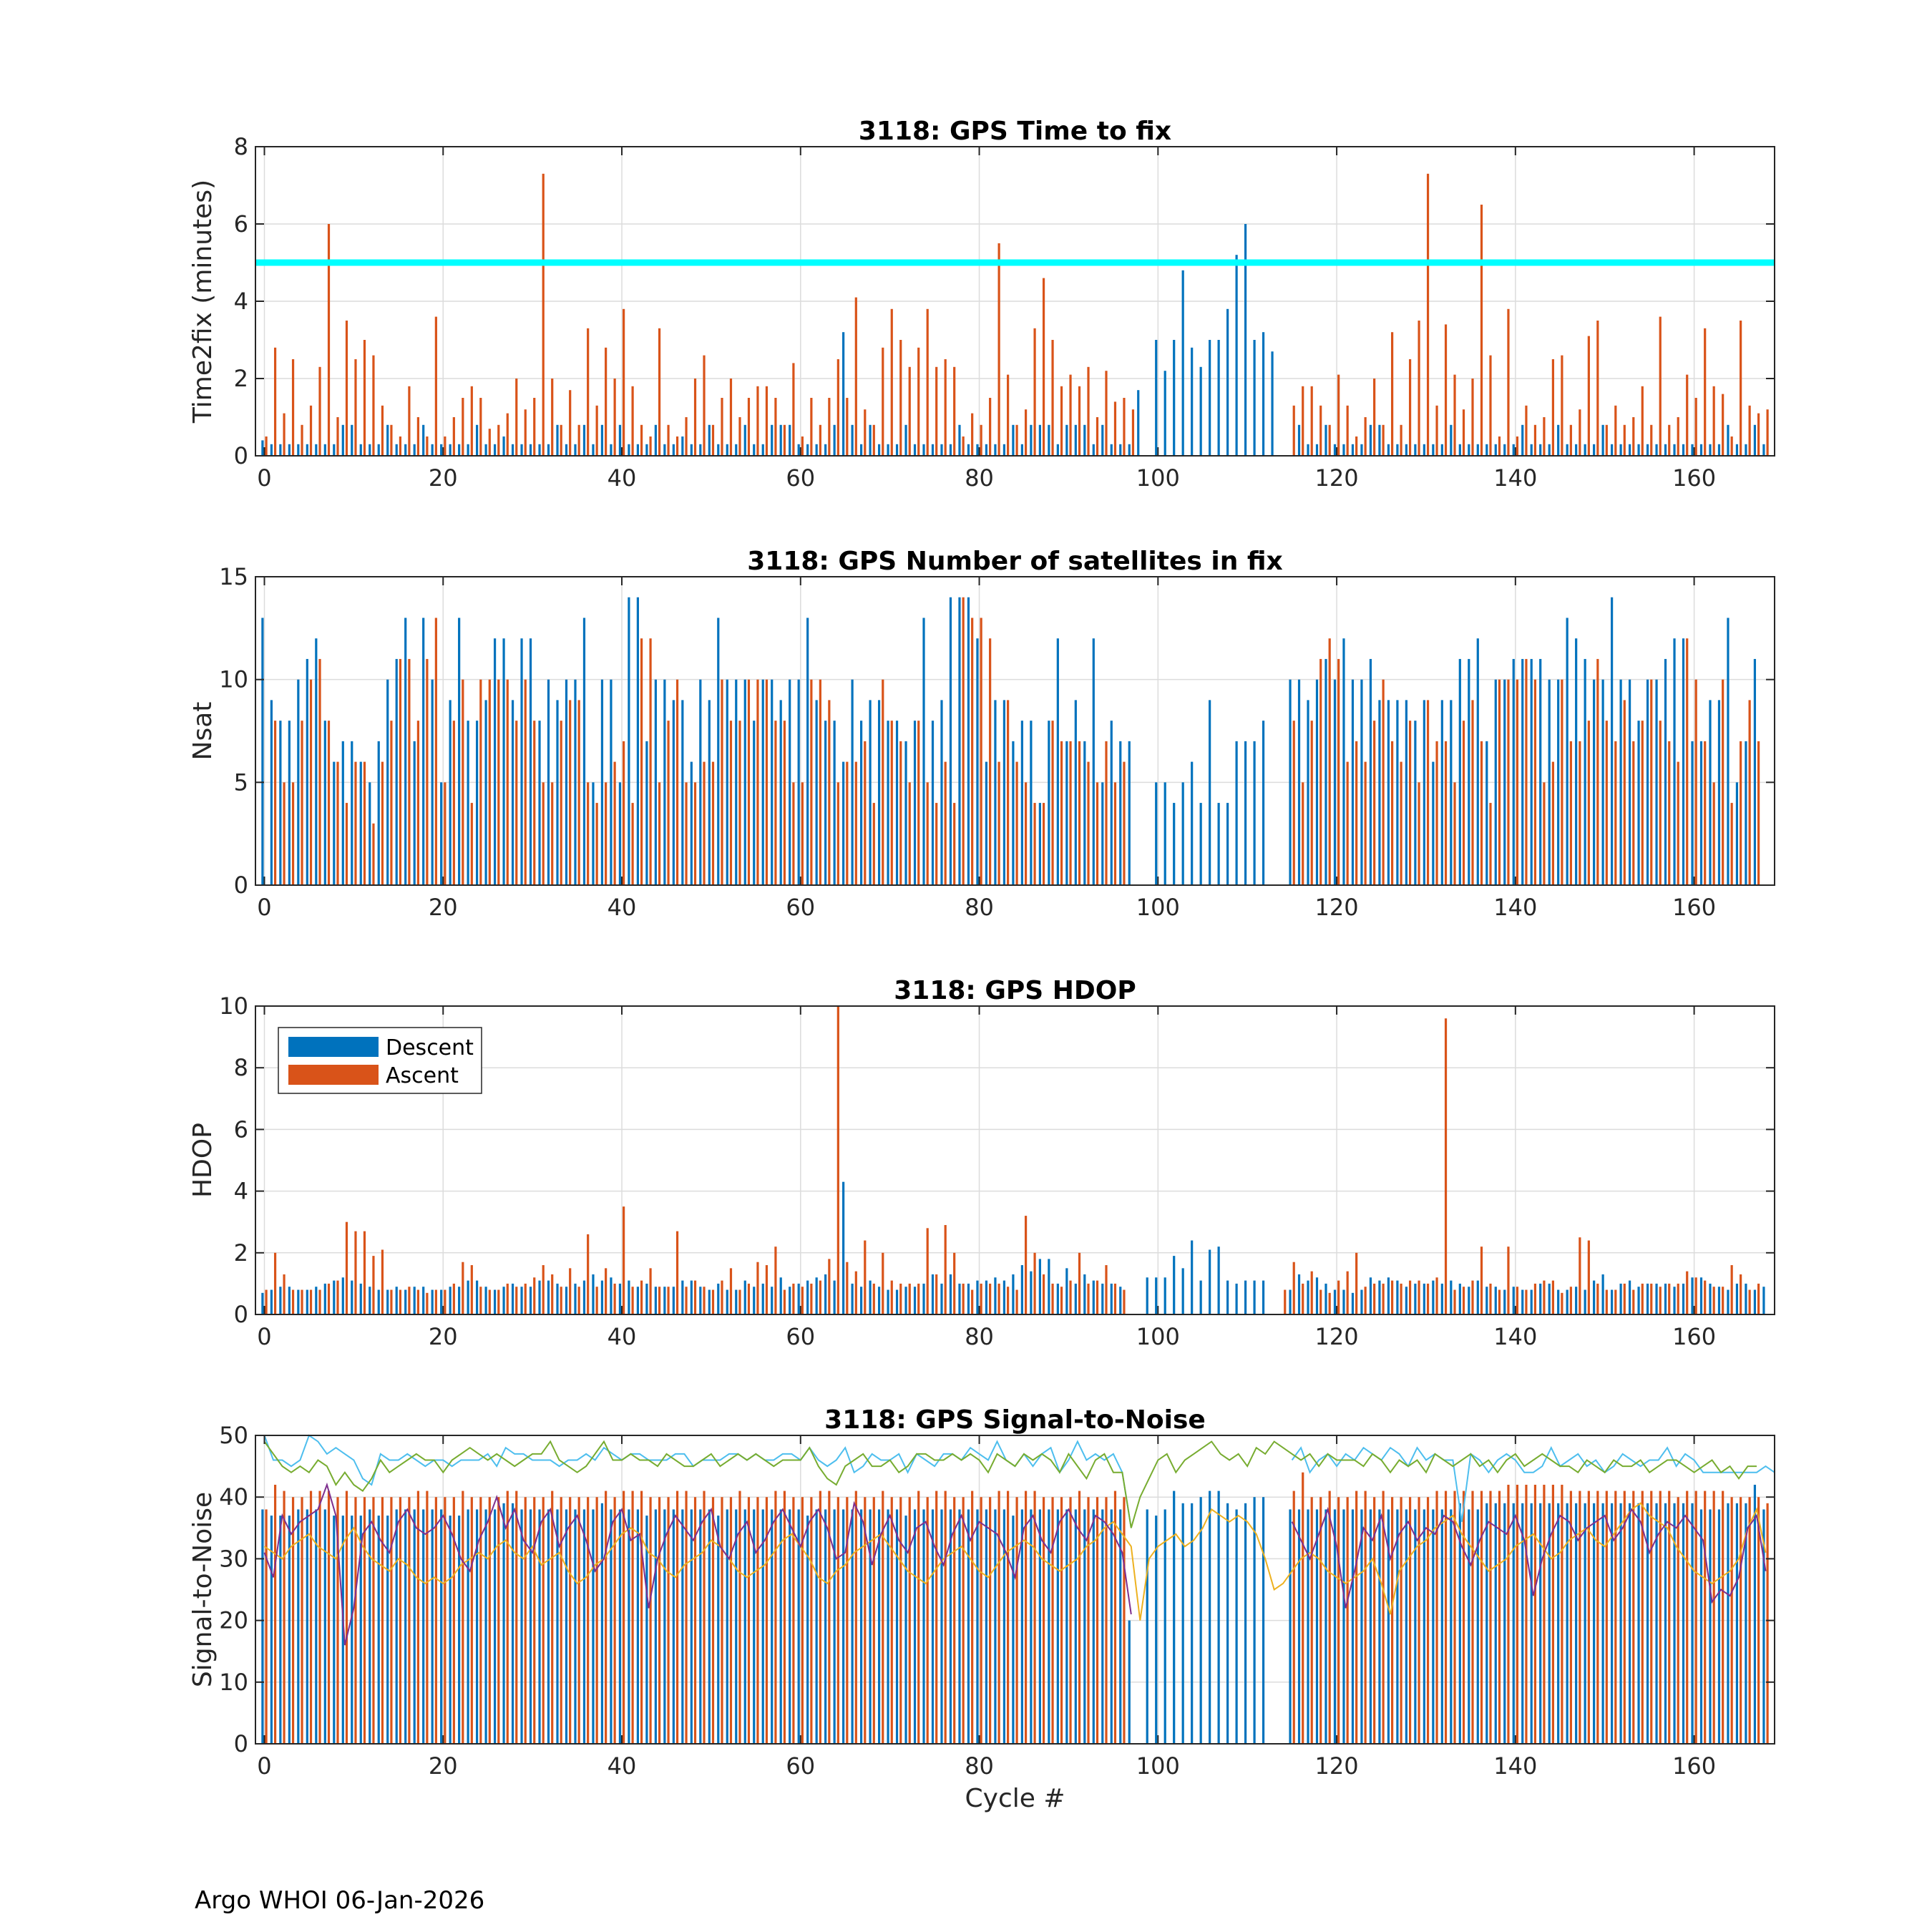 The height and width of the screenshot is (1932, 1932). What do you see at coordinates (241, 146) in the screenshot?
I see `y-tick-label: 8` at bounding box center [241, 146].